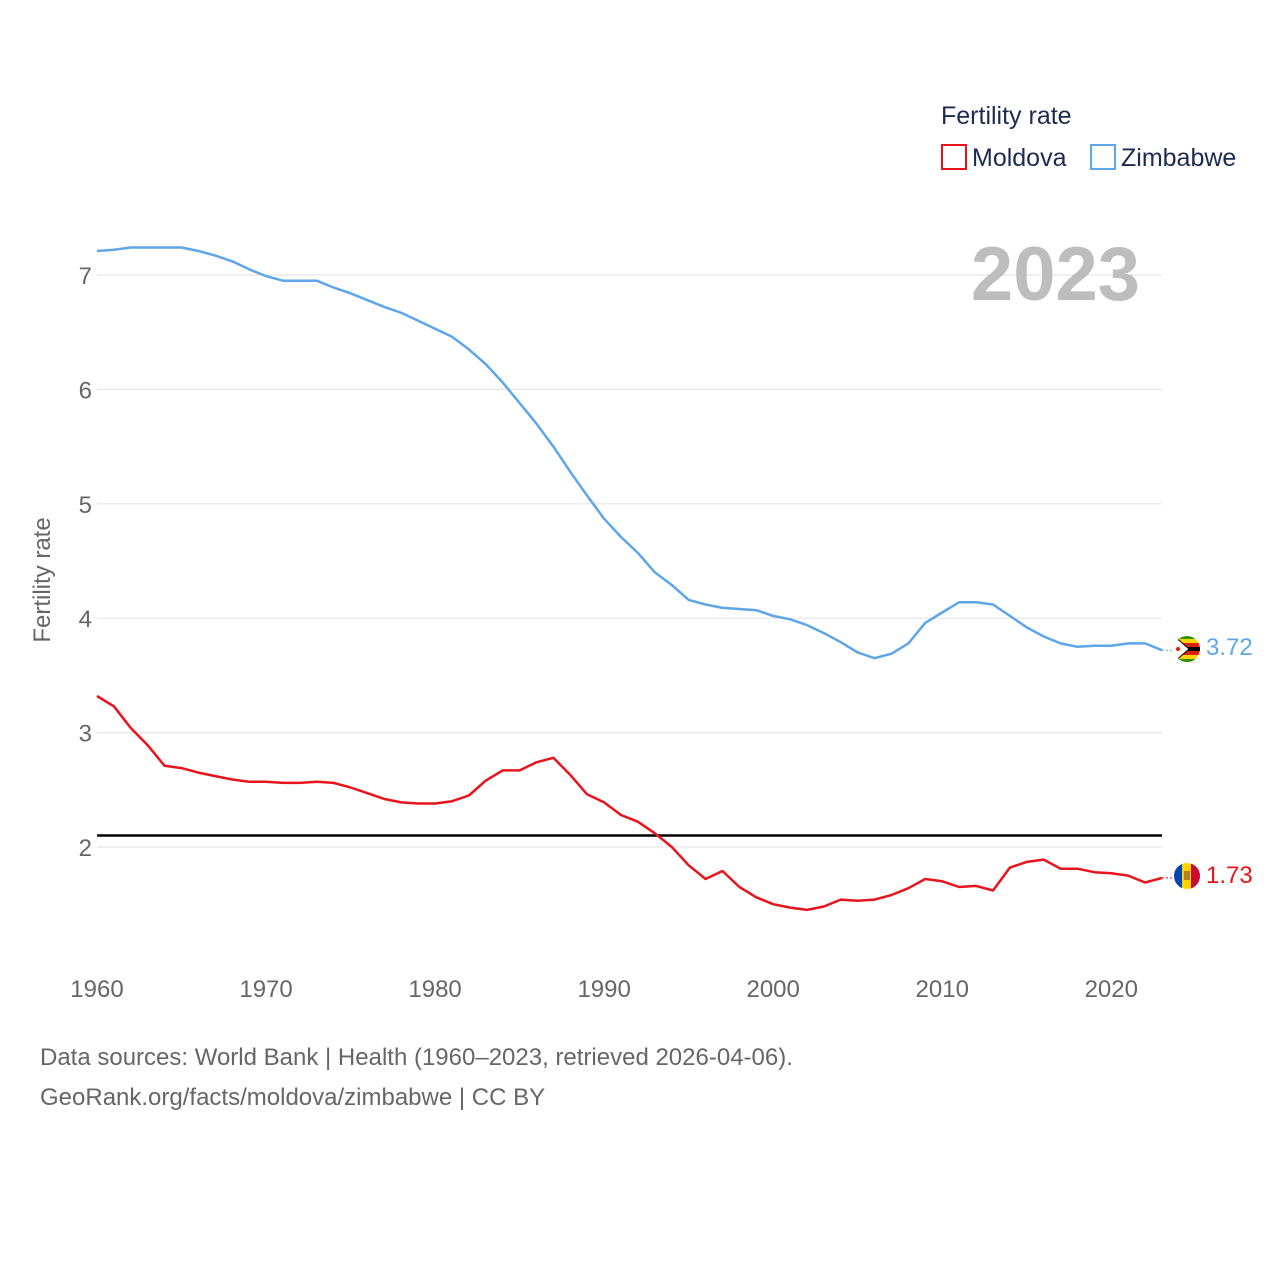 The image size is (1280, 1280). I want to click on y-tick-label: 4, so click(85, 619).